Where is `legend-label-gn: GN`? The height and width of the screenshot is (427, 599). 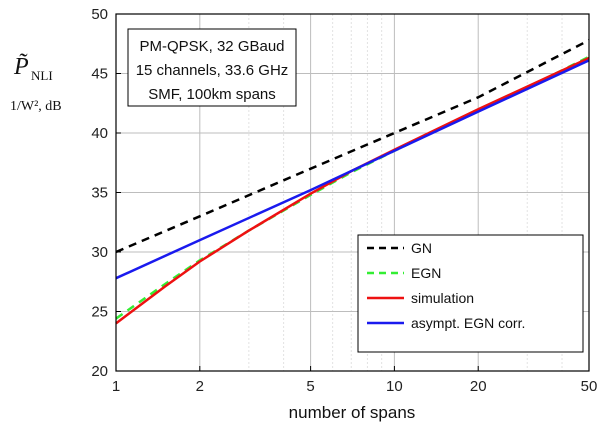 legend-label-gn: GN is located at coordinates (421, 248).